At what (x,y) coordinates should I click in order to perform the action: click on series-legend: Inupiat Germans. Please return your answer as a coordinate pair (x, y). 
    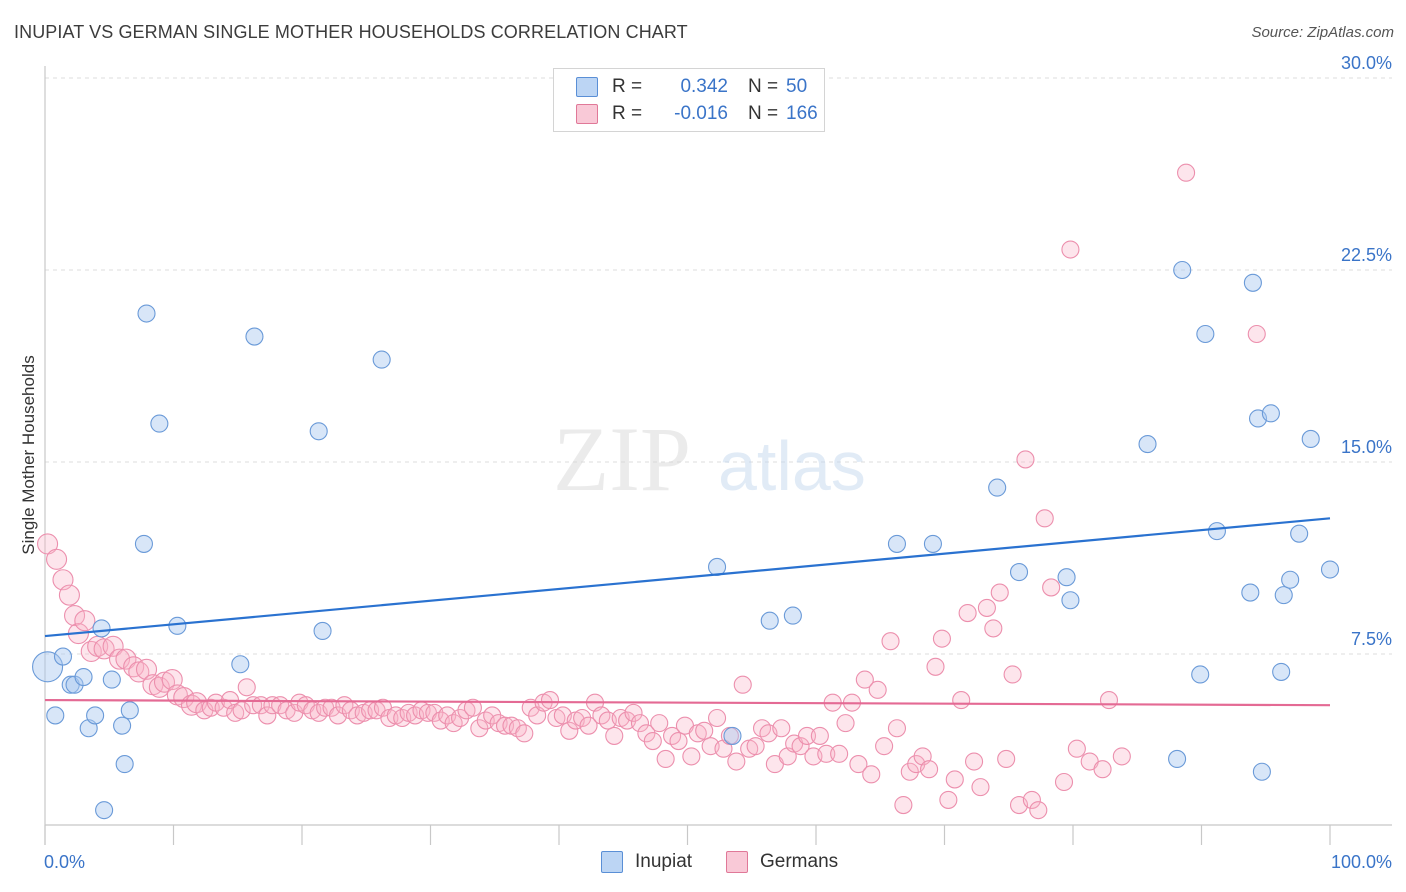
    Looking at the image, I should click on (703, 864).